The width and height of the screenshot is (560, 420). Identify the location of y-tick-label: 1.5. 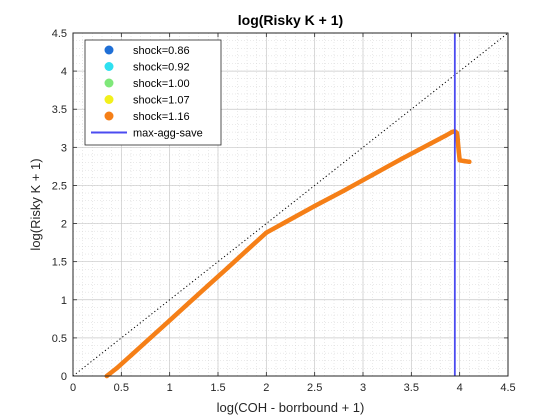
(59, 263).